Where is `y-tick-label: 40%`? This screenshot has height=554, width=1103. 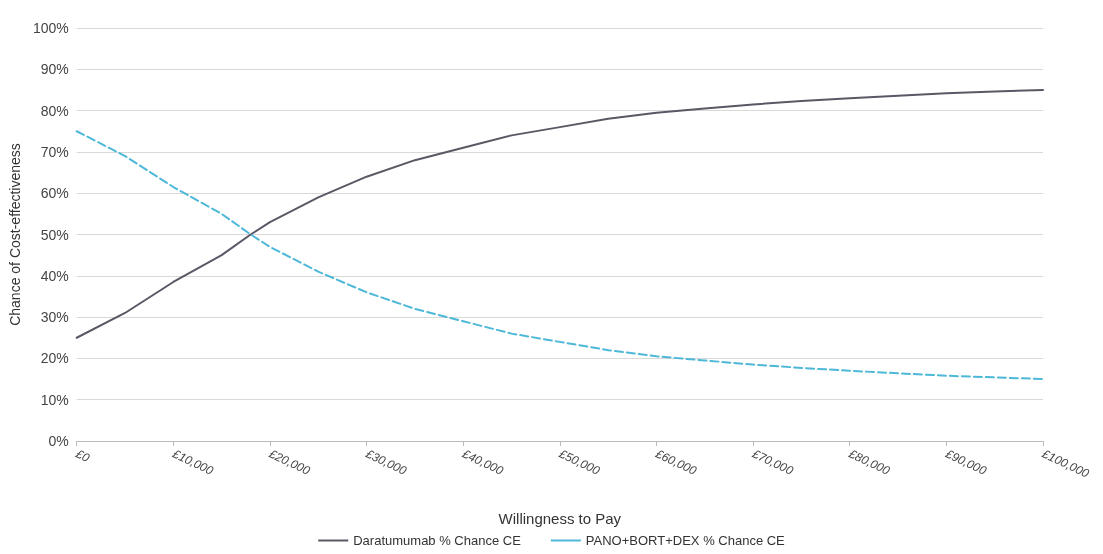 y-tick-label: 40% is located at coordinates (54, 275).